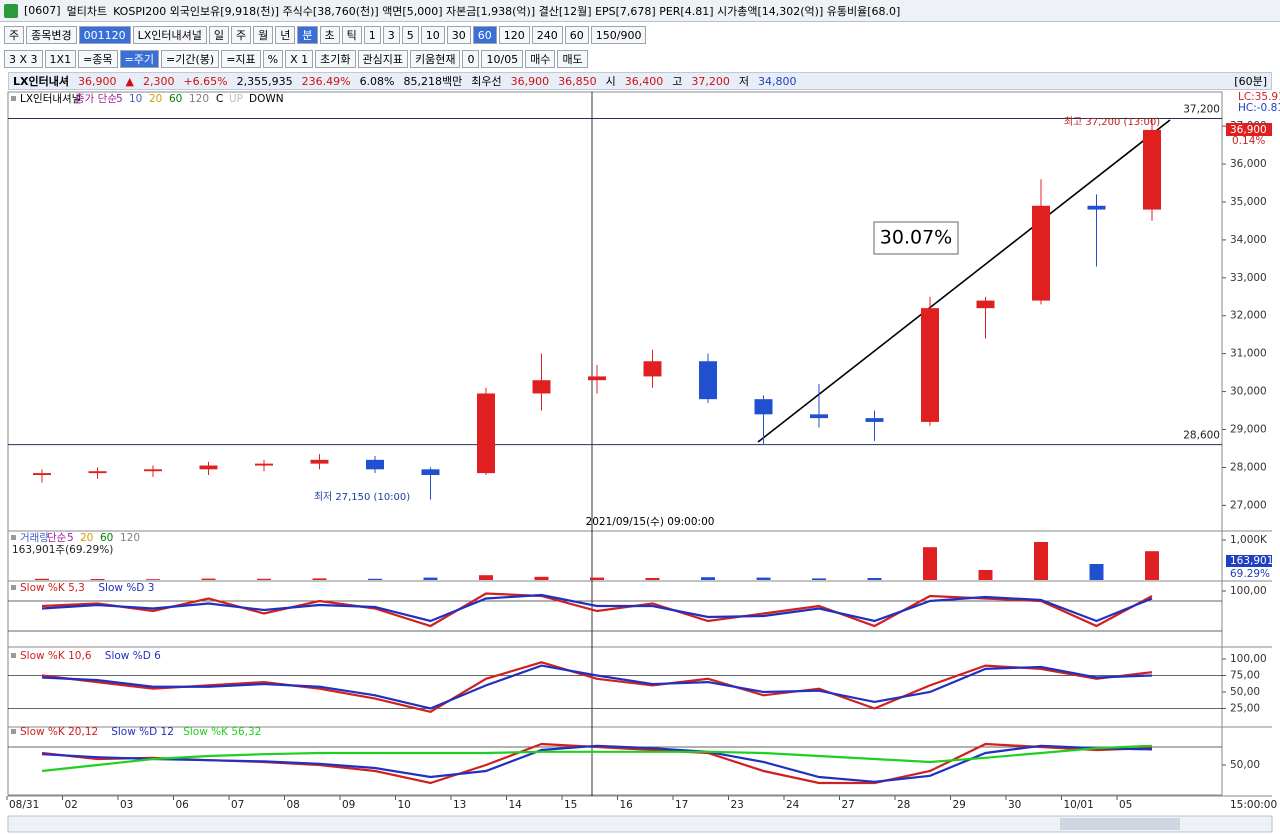  I want to click on legend-item: 단순, so click(57, 538).